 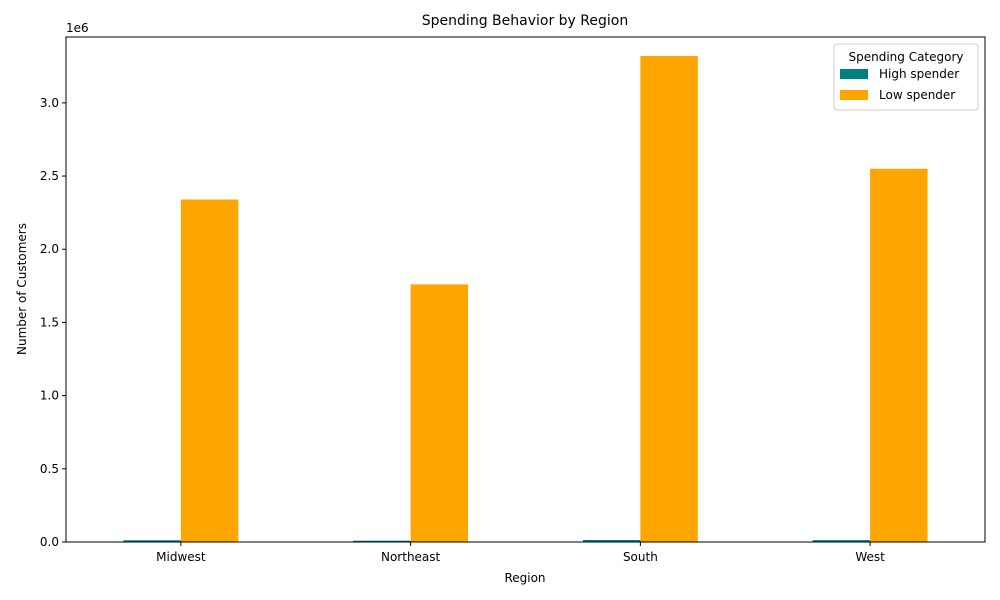 I want to click on y-tick-label: 1.5, so click(x=49, y=322).